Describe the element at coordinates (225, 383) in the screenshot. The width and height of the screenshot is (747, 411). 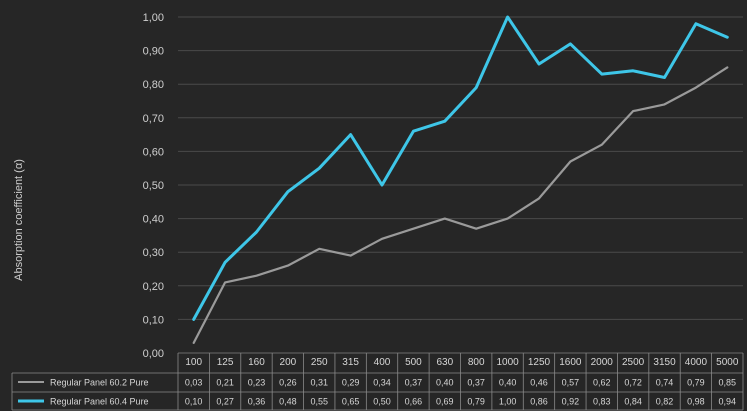
I see `table-cell-value: 0,21` at that location.